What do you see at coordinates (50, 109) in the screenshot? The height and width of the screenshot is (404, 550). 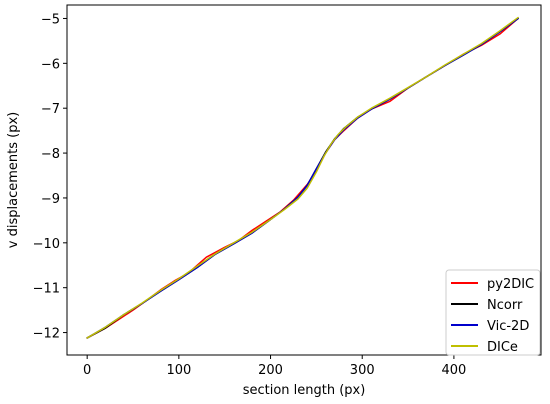 I see `y-tick-label: −7` at bounding box center [50, 109].